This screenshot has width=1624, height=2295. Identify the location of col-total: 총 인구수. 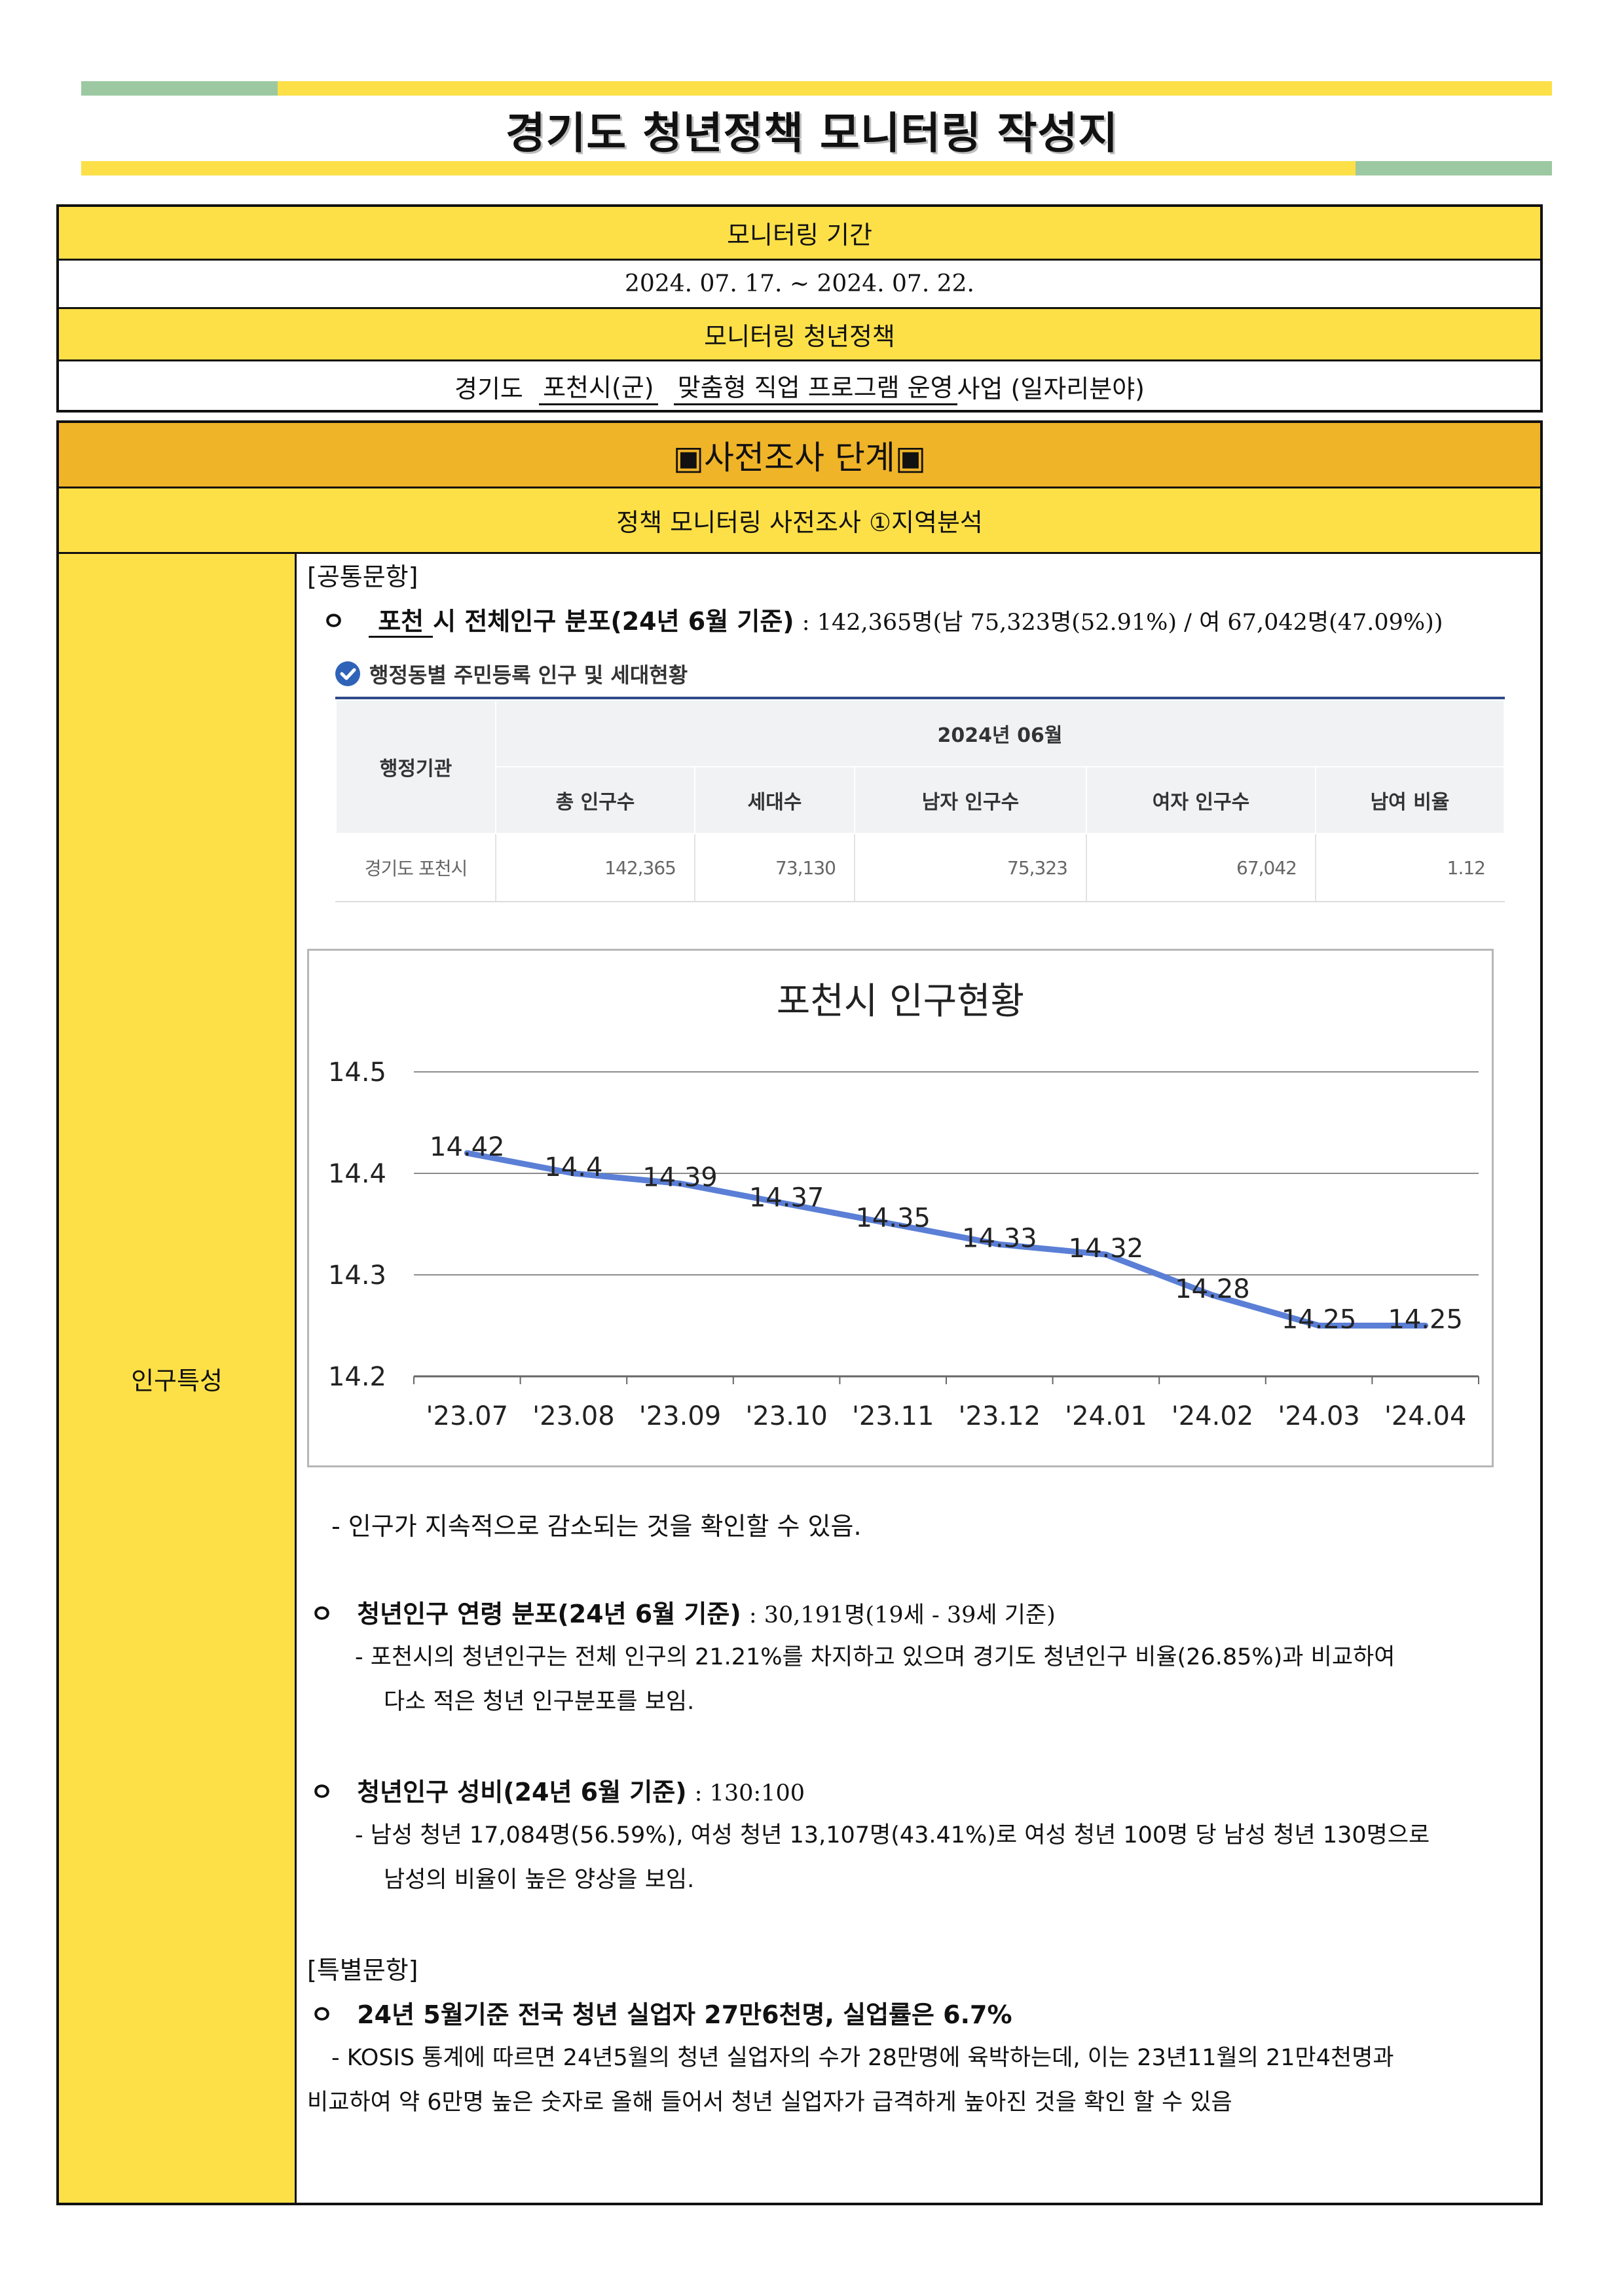
(595, 800).